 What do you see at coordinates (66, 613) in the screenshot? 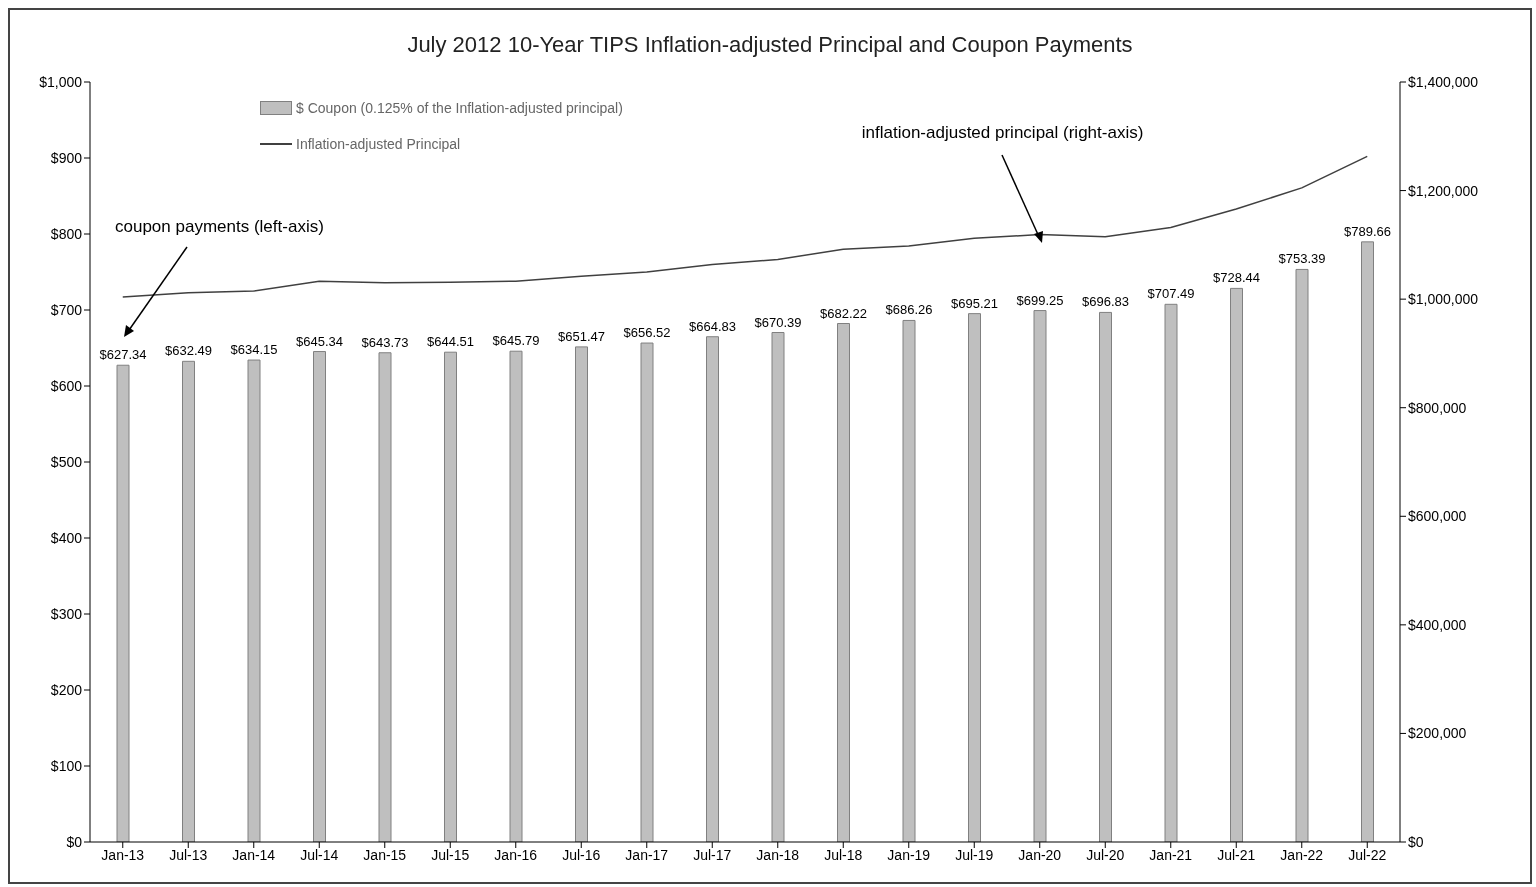
I see `y-tick-label: $300` at bounding box center [66, 613].